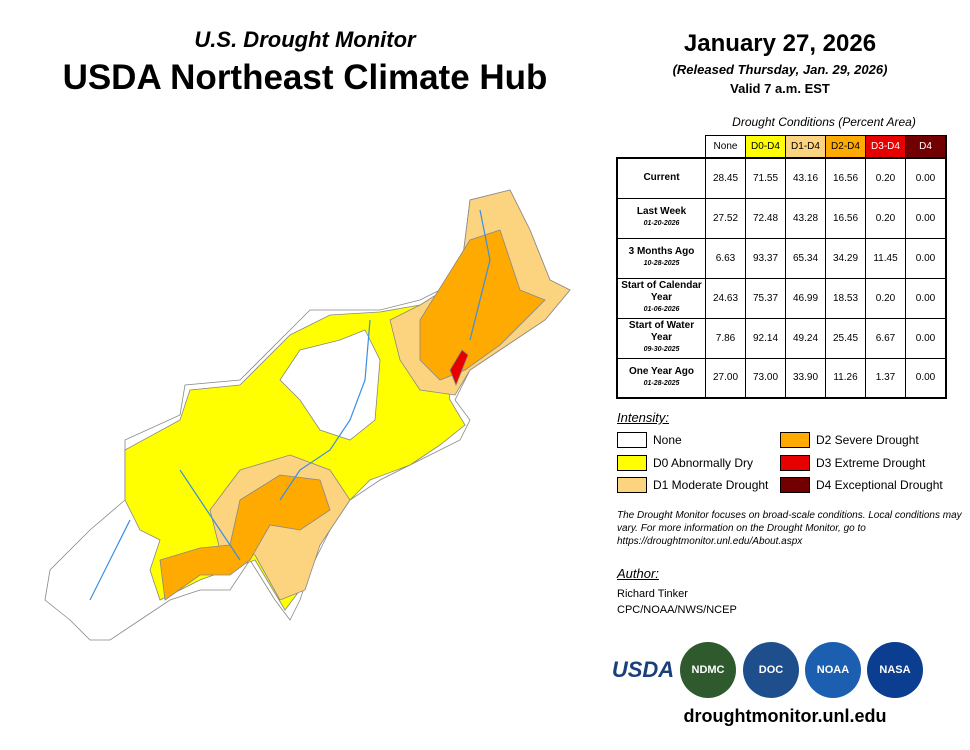 The height and width of the screenshot is (750, 970). I want to click on table-cell: 65.34, so click(805, 258).